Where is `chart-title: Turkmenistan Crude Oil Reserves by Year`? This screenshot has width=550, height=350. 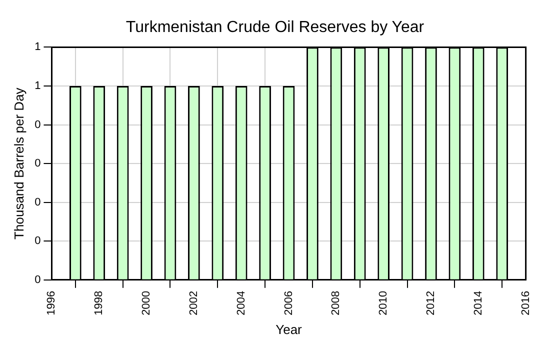 chart-title: Turkmenistan Crude Oil Reserves by Year is located at coordinates (275, 27).